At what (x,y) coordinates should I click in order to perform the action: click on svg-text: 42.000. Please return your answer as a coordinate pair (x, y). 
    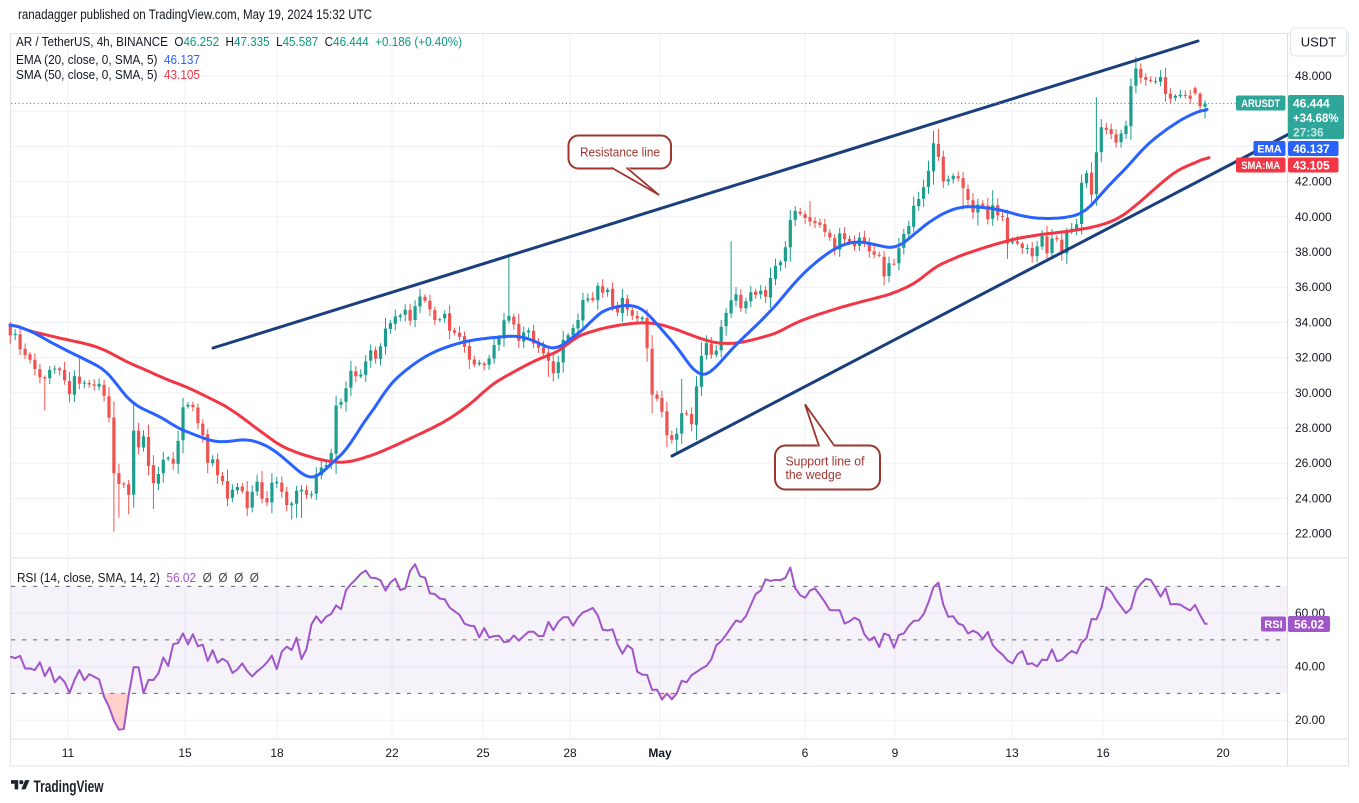
    Looking at the image, I should click on (1313, 182).